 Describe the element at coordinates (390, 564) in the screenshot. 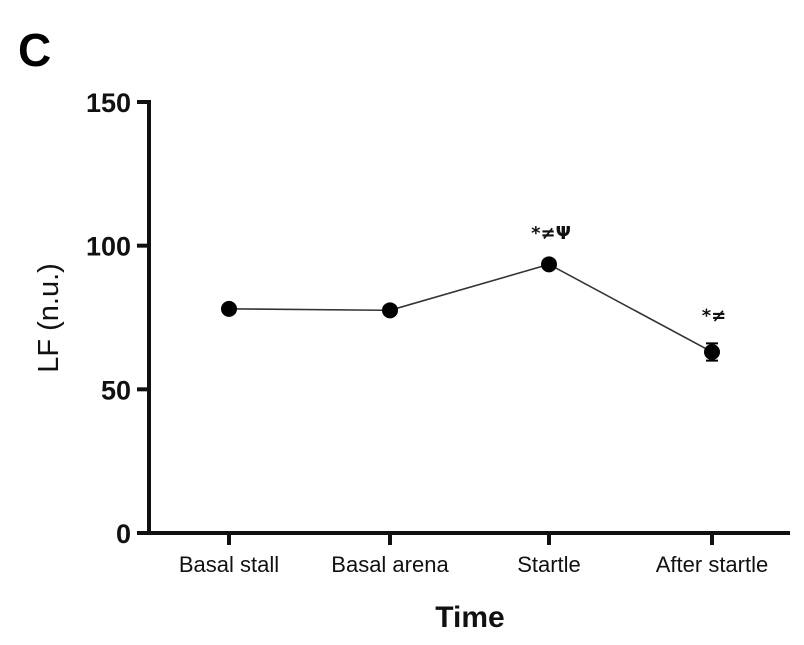

I see `x-tick-label: Basal arena` at that location.